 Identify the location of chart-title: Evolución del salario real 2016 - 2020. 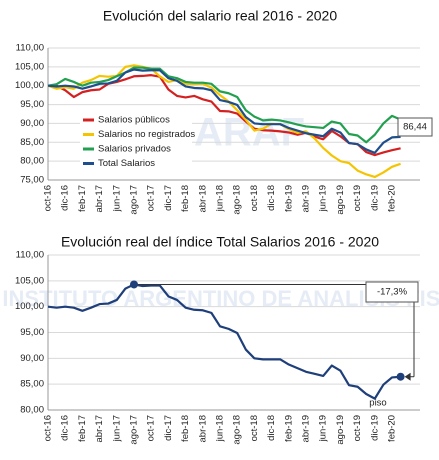
(220, 16).